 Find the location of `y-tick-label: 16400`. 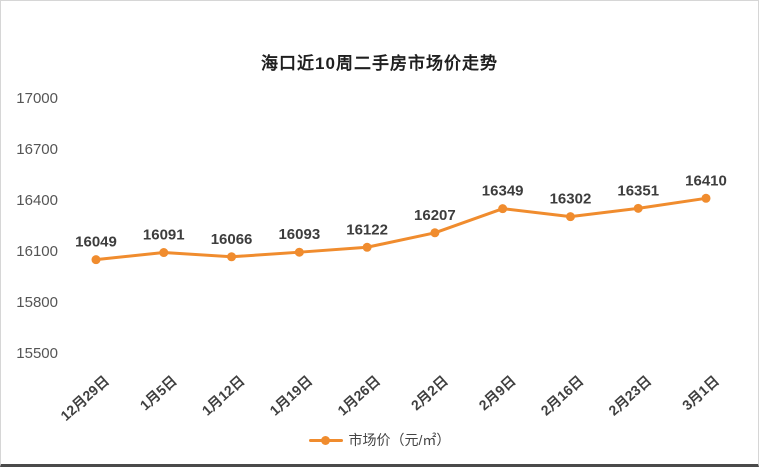

y-tick-label: 16400 is located at coordinates (37, 200).